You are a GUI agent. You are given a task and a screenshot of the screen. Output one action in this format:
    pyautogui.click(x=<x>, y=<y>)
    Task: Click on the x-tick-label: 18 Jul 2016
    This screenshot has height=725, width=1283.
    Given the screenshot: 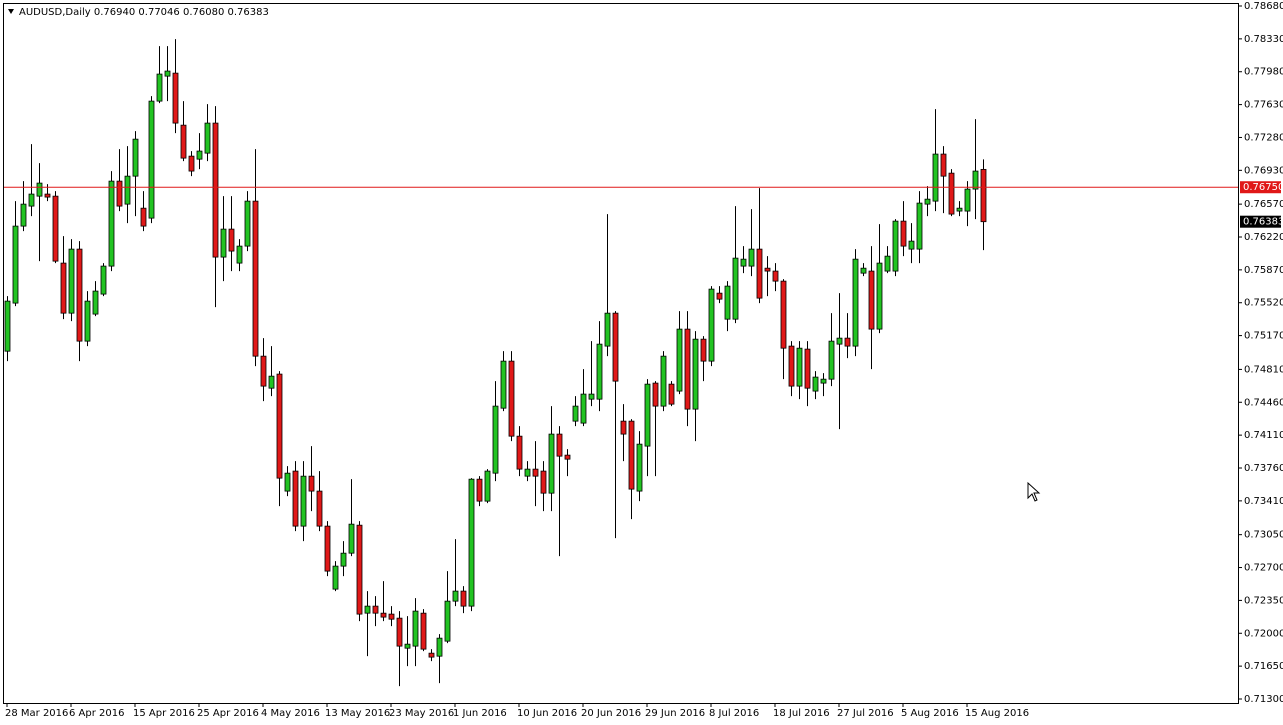 What is the action you would take?
    pyautogui.click(x=801, y=713)
    